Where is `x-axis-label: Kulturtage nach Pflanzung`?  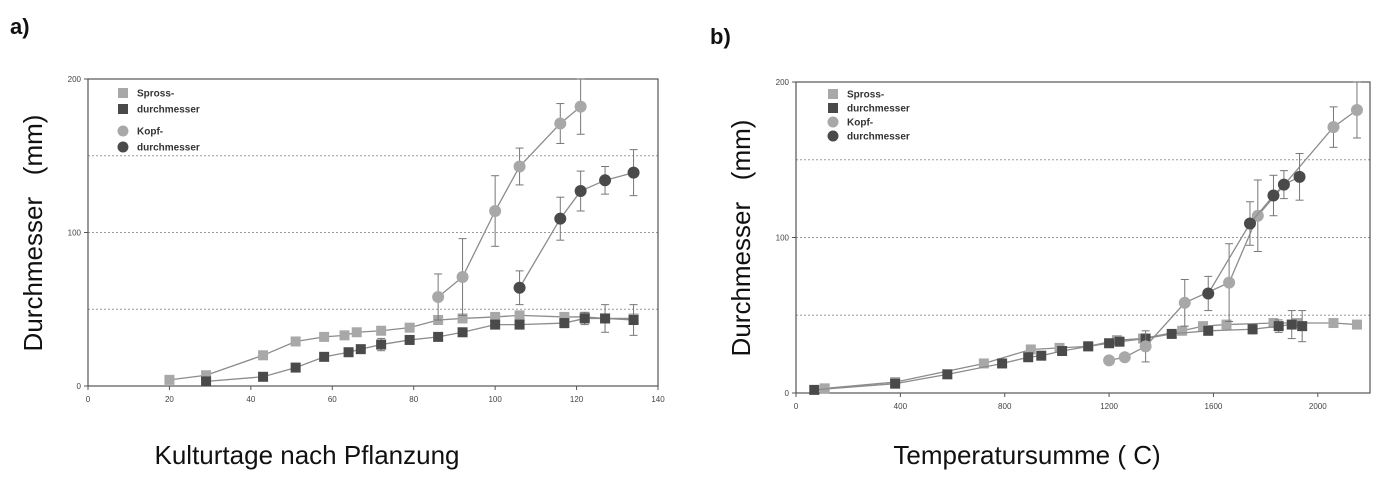 x-axis-label: Kulturtage nach Pflanzung is located at coordinates (307, 455).